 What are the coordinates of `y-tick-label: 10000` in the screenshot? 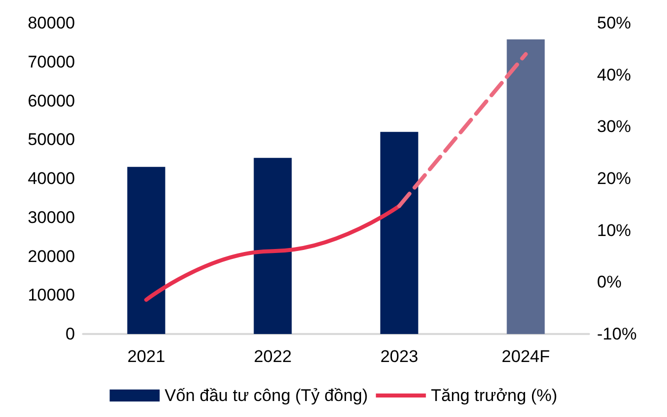 It's located at (51, 295).